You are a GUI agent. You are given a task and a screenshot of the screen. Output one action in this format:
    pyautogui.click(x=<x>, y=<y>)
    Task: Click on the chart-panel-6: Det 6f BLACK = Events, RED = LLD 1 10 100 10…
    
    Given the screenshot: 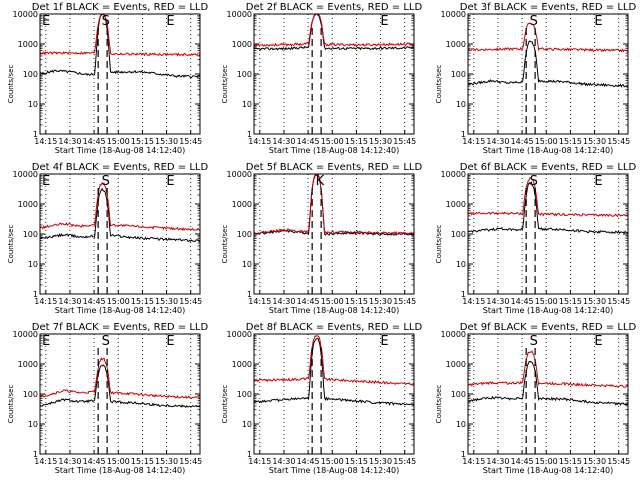 What is the action you would take?
    pyautogui.click(x=535, y=238)
    